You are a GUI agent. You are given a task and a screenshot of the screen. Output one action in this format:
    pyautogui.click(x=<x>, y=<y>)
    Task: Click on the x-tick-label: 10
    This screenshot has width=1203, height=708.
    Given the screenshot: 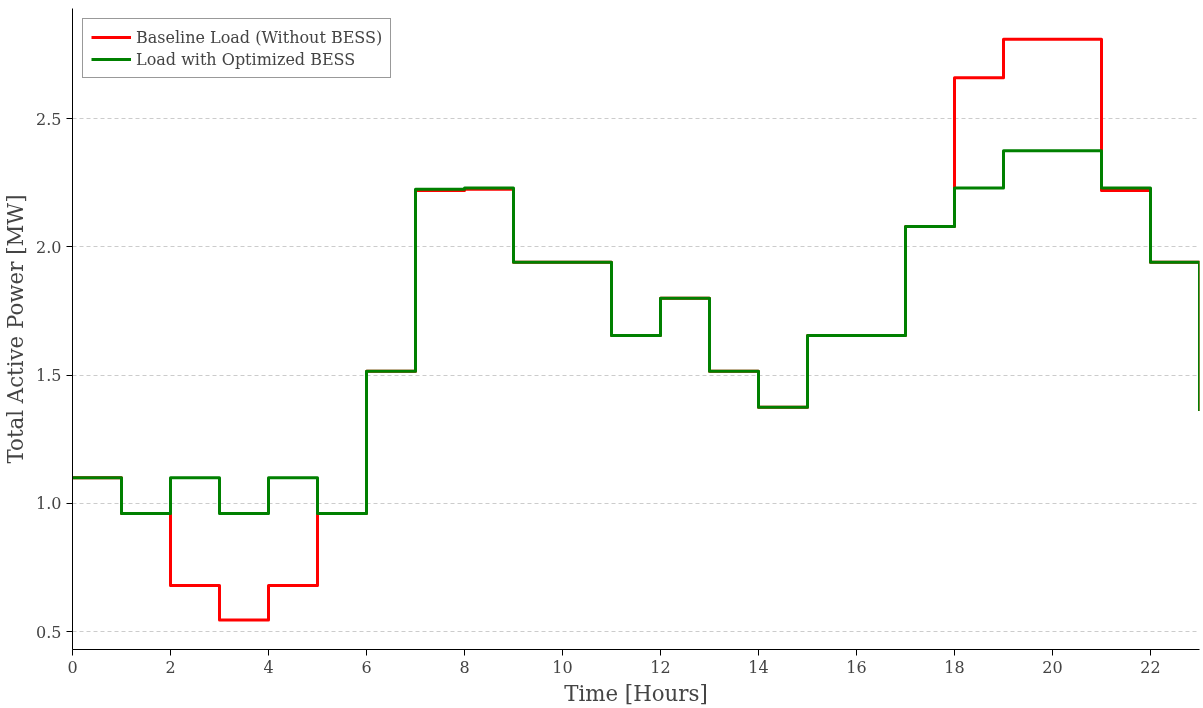 What is the action you would take?
    pyautogui.click(x=562, y=667)
    